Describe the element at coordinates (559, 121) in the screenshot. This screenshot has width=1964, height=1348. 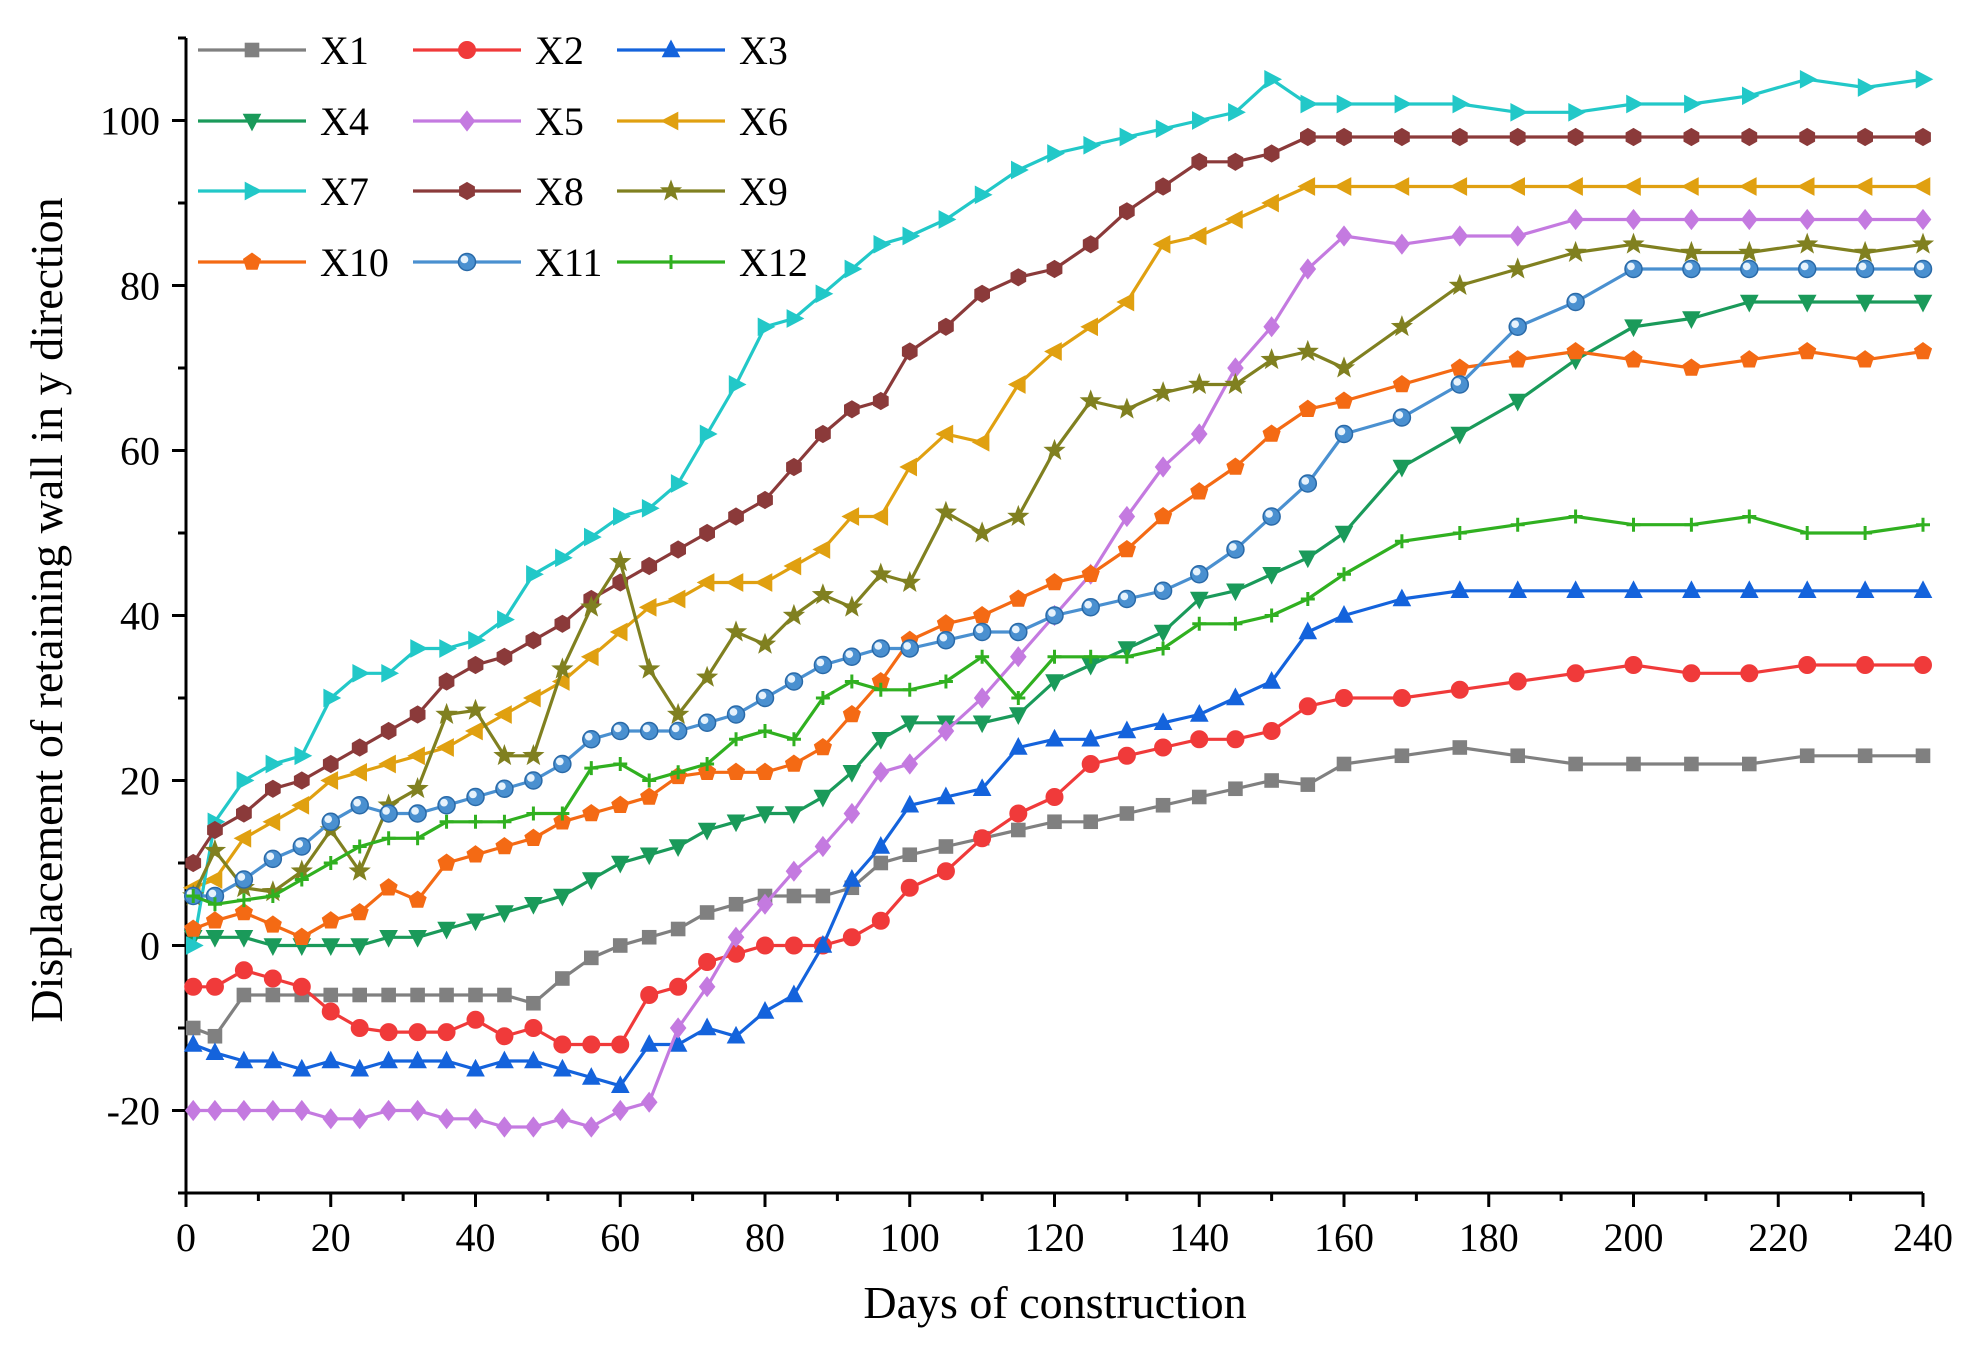
I see `legend-label: X5` at that location.